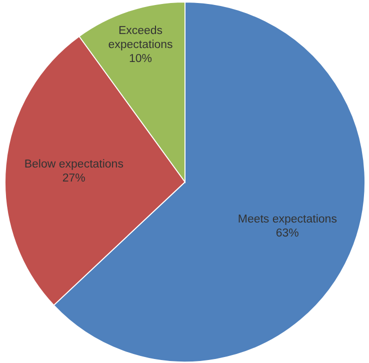 The width and height of the screenshot is (369, 363). Describe the element at coordinates (74, 164) in the screenshot. I see `slice-label: Below expectations` at that location.